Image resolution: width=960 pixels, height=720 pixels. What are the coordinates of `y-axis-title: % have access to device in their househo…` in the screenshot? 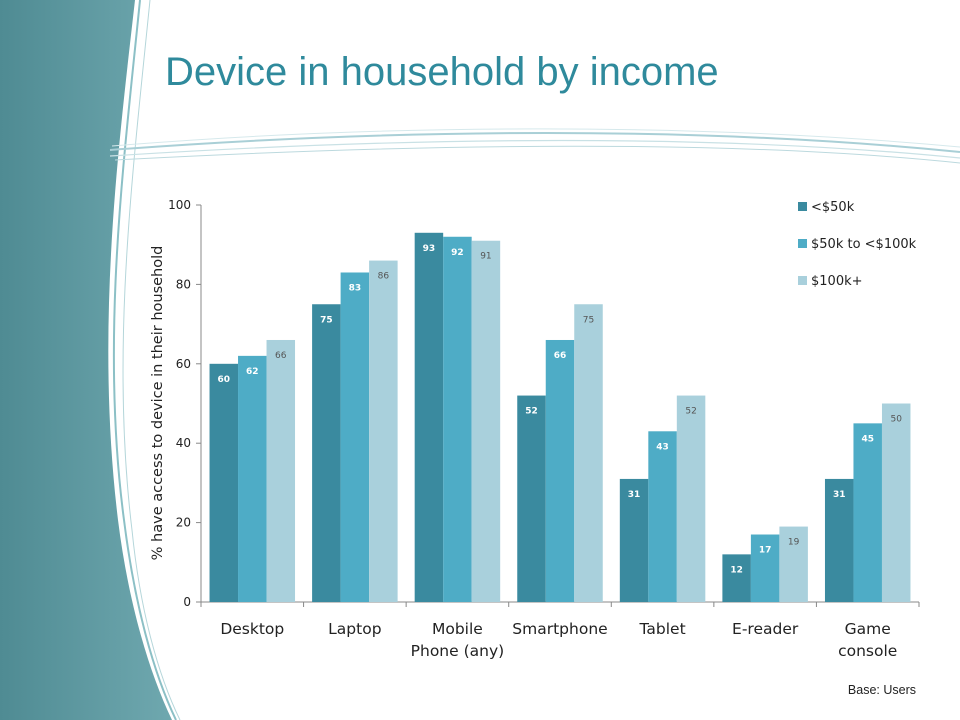 It's located at (158, 403).